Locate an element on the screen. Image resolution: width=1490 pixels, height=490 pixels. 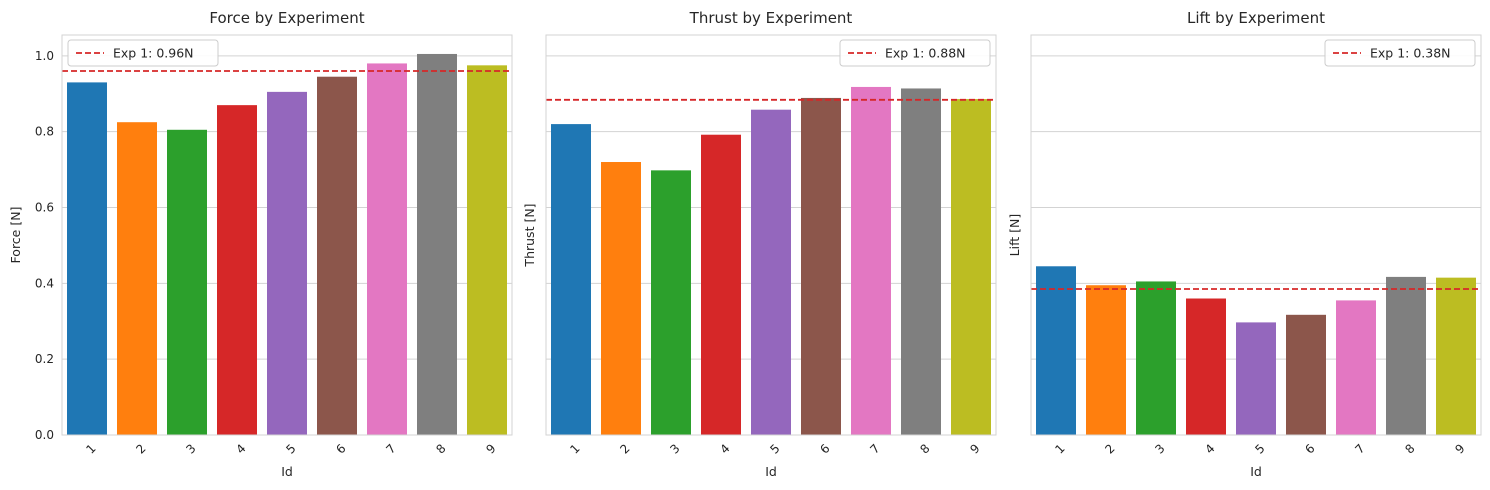
y-axis-label: Force [N] is located at coordinates (15, 235).